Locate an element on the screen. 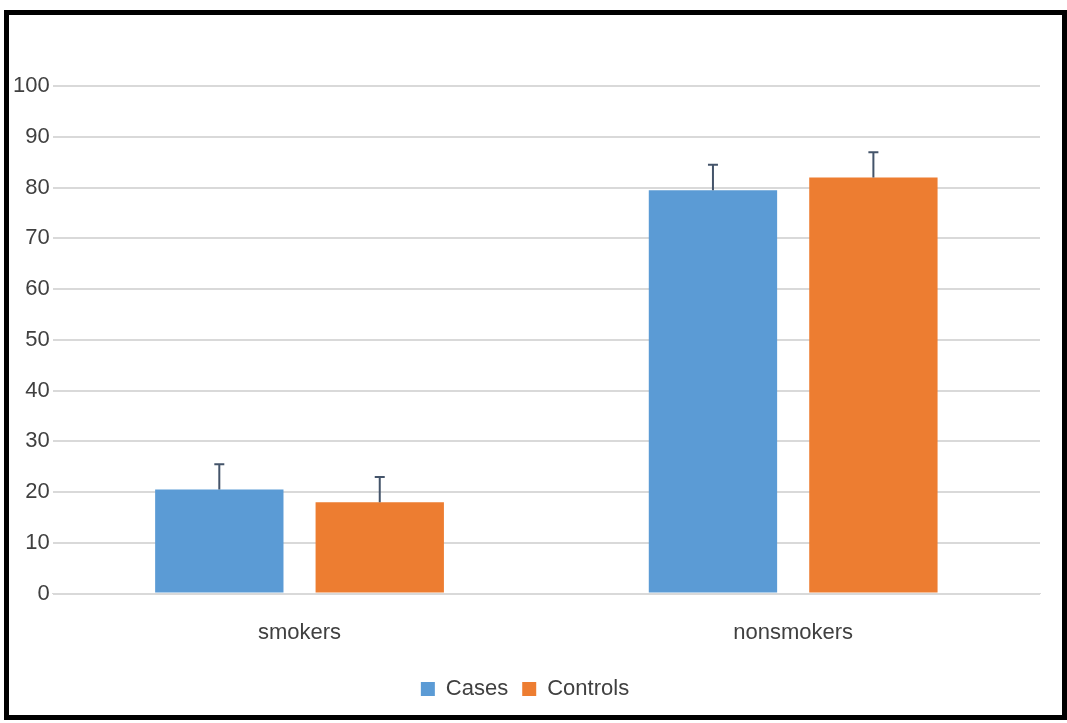 This screenshot has width=1067, height=723. y-tick-label: 10 is located at coordinates (37, 541).